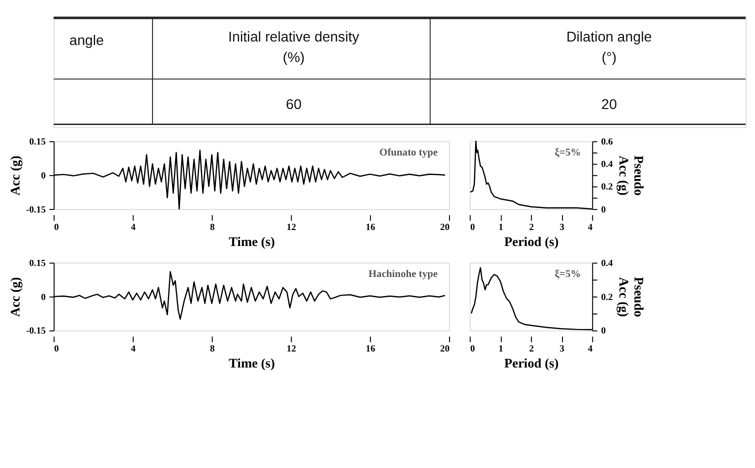  Describe the element at coordinates (294, 104) in the screenshot. I see `text: 60` at that location.